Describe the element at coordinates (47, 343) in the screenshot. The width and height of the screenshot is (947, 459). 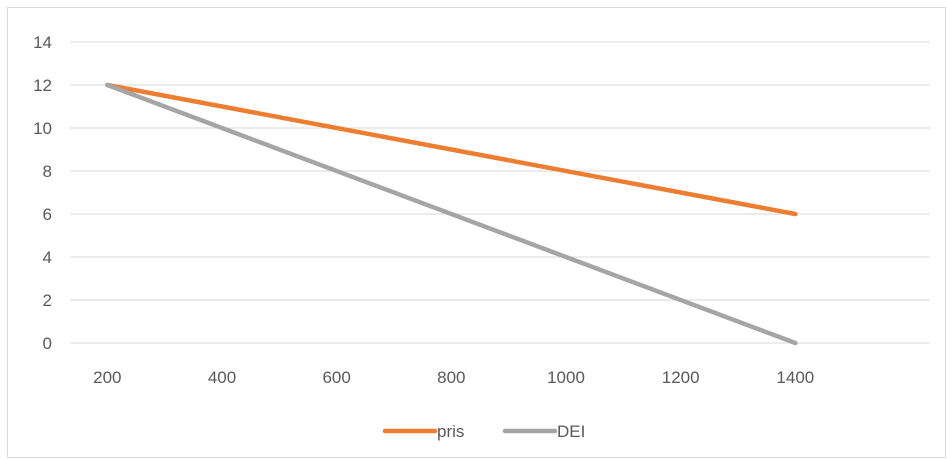
I see `y-tick-label: 0` at that location.